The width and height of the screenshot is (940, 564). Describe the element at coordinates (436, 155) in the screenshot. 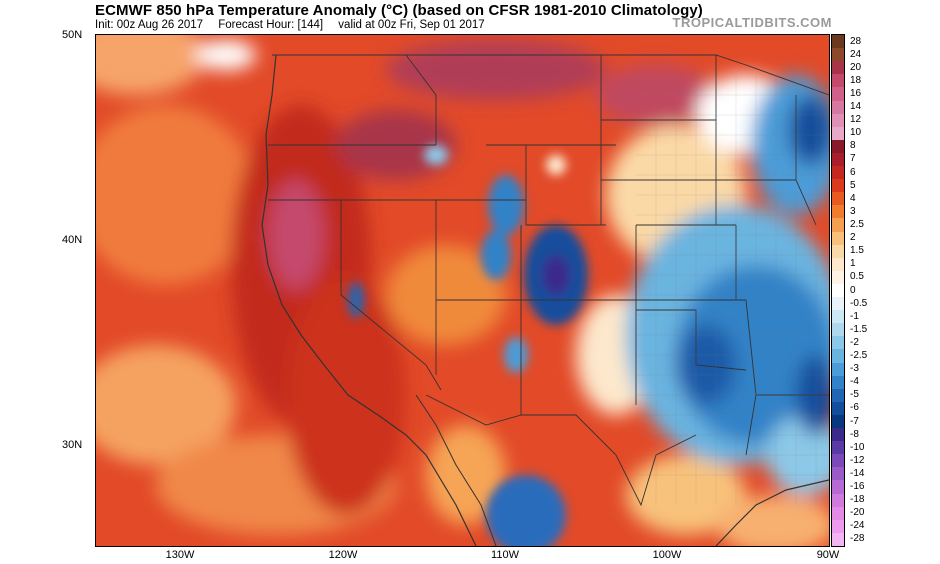

I see `idaho-cool-spot` at that location.